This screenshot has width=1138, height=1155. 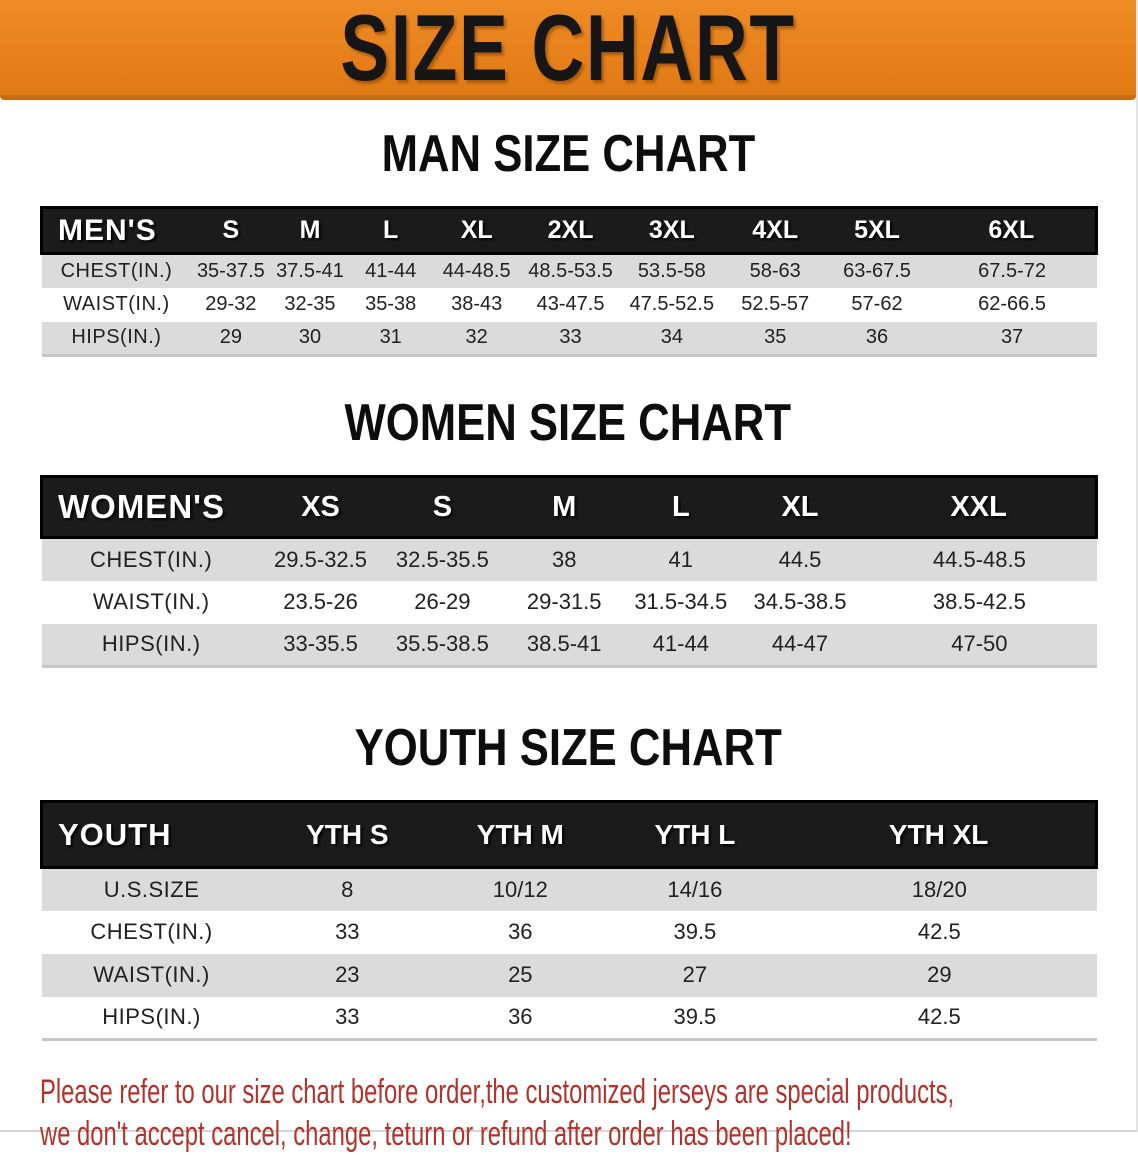 What do you see at coordinates (775, 339) in the screenshot?
I see `size-value-cell: 35` at bounding box center [775, 339].